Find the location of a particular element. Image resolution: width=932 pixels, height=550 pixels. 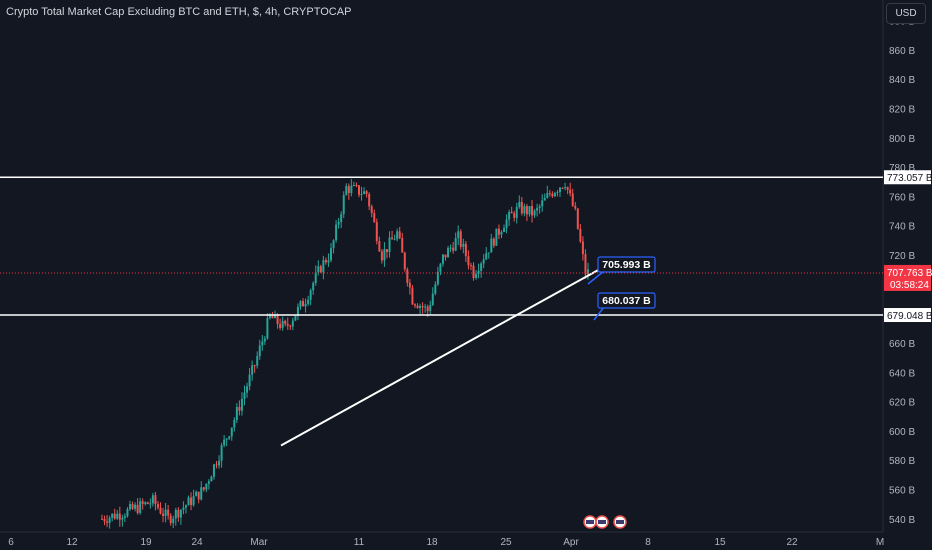

y-tick-label: 620 B is located at coordinates (902, 403).